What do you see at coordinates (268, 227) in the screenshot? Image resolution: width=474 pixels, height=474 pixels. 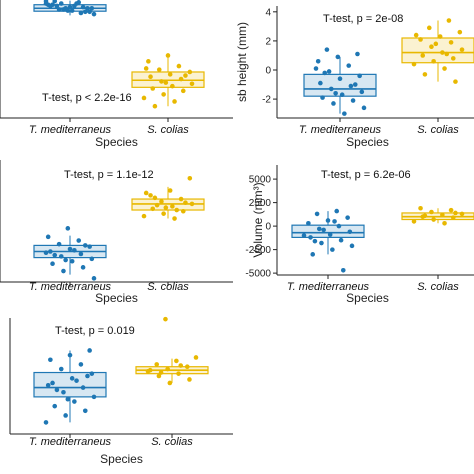 I see `y-tick-label: 0` at bounding box center [268, 227].